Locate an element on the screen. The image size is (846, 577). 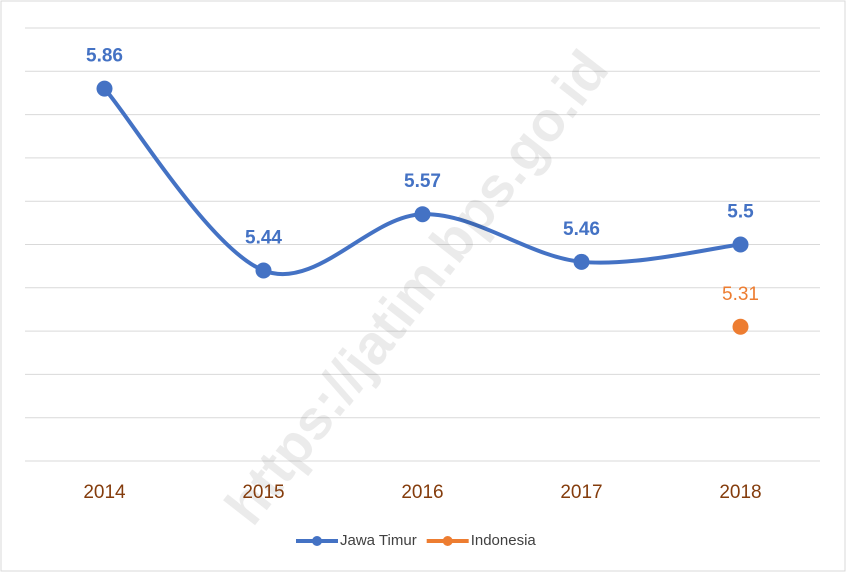
data-label: 5.46 is located at coordinates (581, 229).